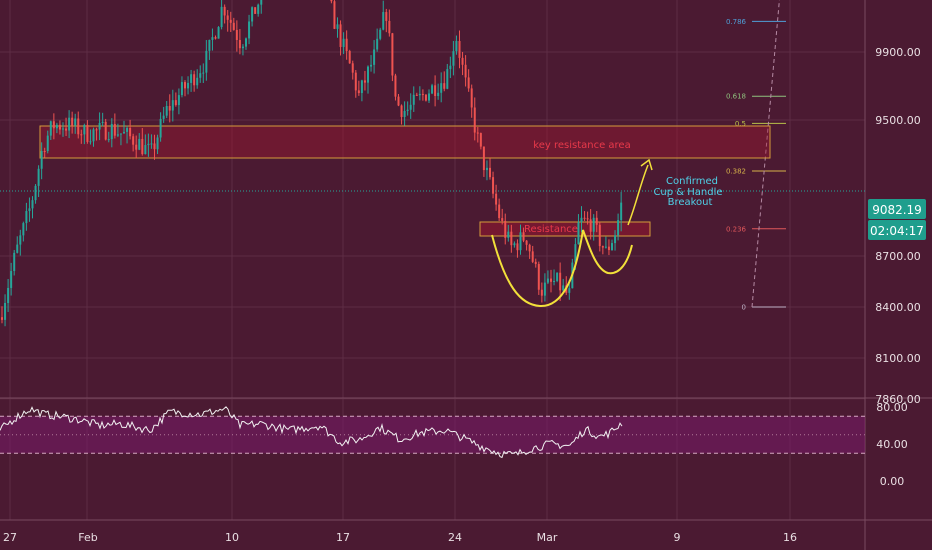  What do you see at coordinates (677, 537) in the screenshot?
I see `x-tick-label: 9` at bounding box center [677, 537].